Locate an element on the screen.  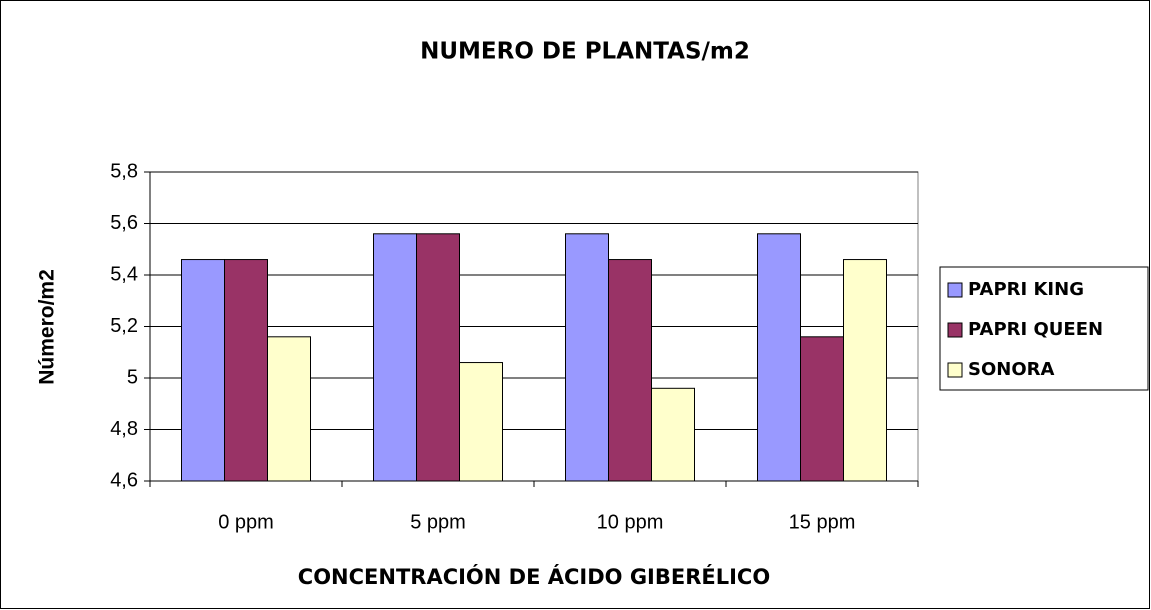
y-tick-label: 5 is located at coordinates (132, 377).